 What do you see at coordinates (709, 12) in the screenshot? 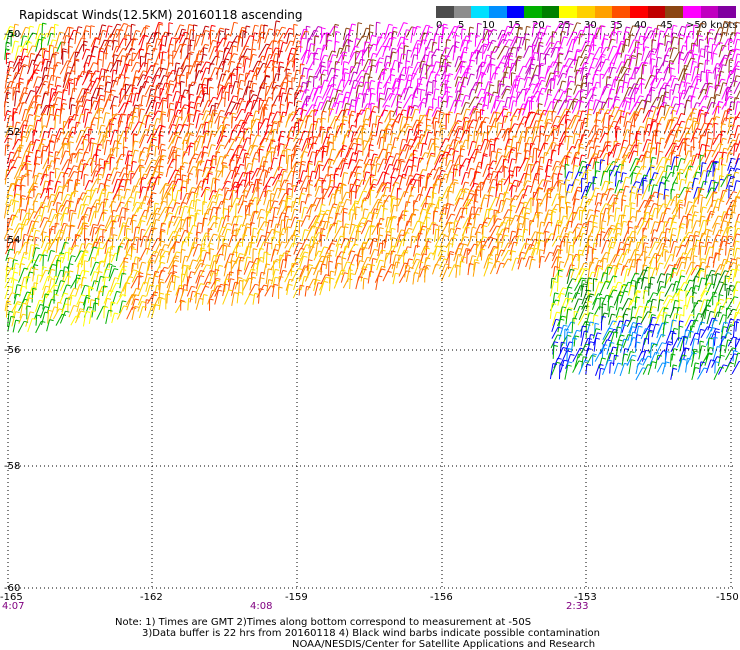
I see `legend-swatch` at bounding box center [709, 12].